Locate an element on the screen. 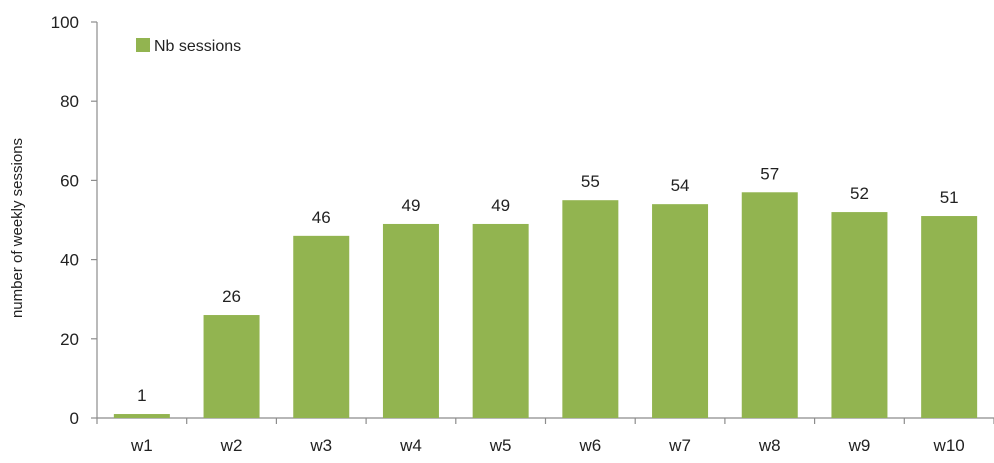 This screenshot has height=463, width=994. data-label-w6: 55 is located at coordinates (590, 181).